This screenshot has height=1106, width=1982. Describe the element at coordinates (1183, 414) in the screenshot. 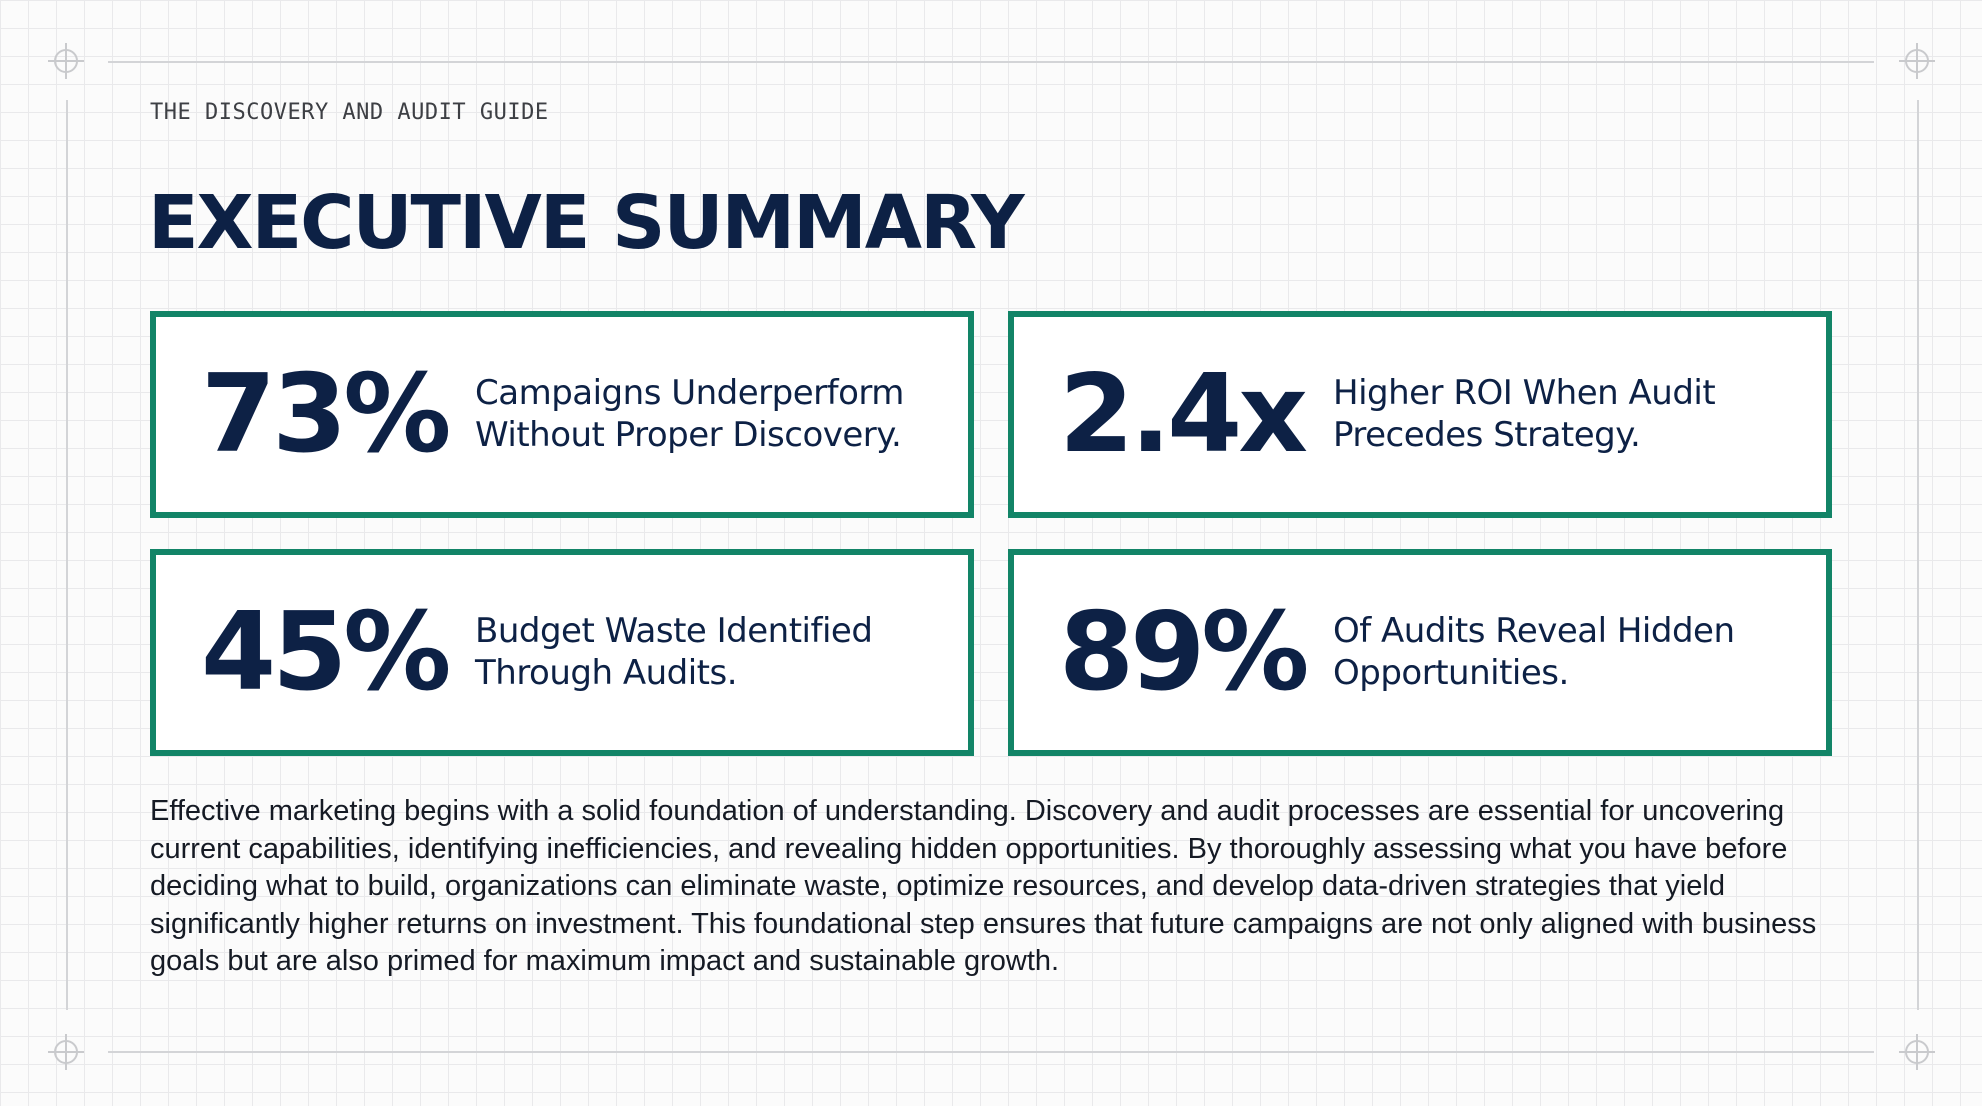

I see `stat-value: 2.4x` at that location.